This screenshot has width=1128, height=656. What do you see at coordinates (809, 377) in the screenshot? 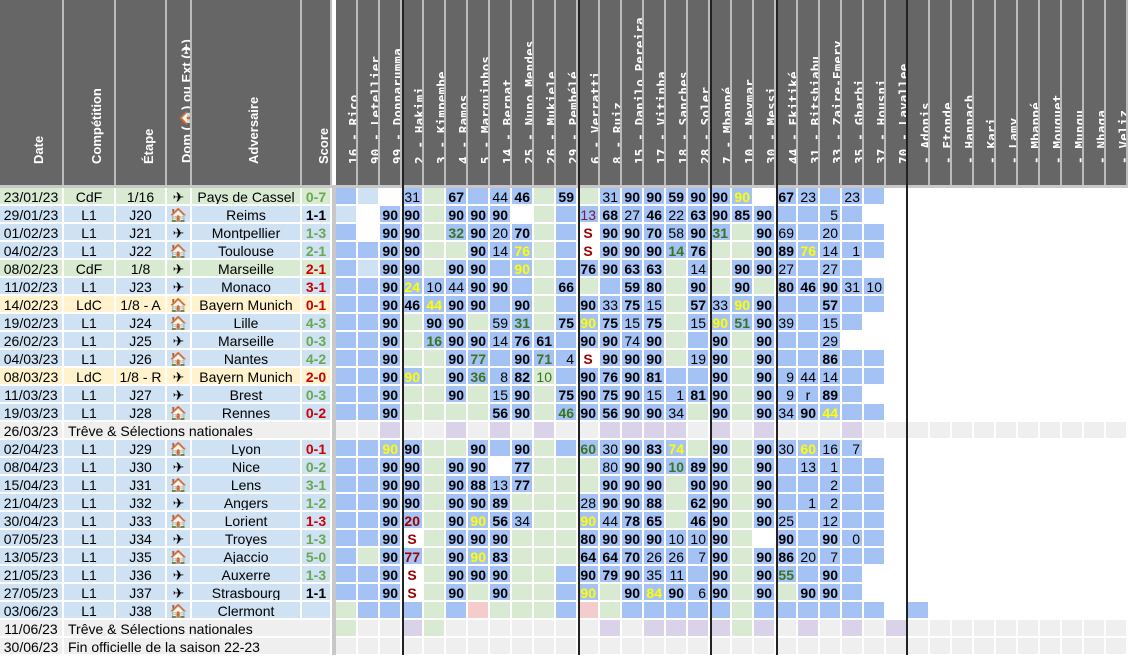
I see `lineup-cell: 44` at bounding box center [809, 377].